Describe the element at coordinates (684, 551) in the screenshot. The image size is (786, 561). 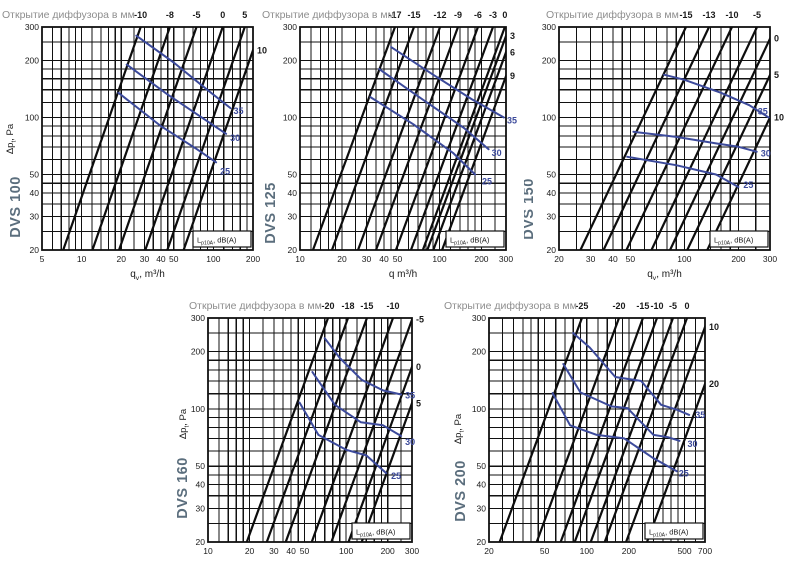
I see `x-tick-500: 500` at that location.